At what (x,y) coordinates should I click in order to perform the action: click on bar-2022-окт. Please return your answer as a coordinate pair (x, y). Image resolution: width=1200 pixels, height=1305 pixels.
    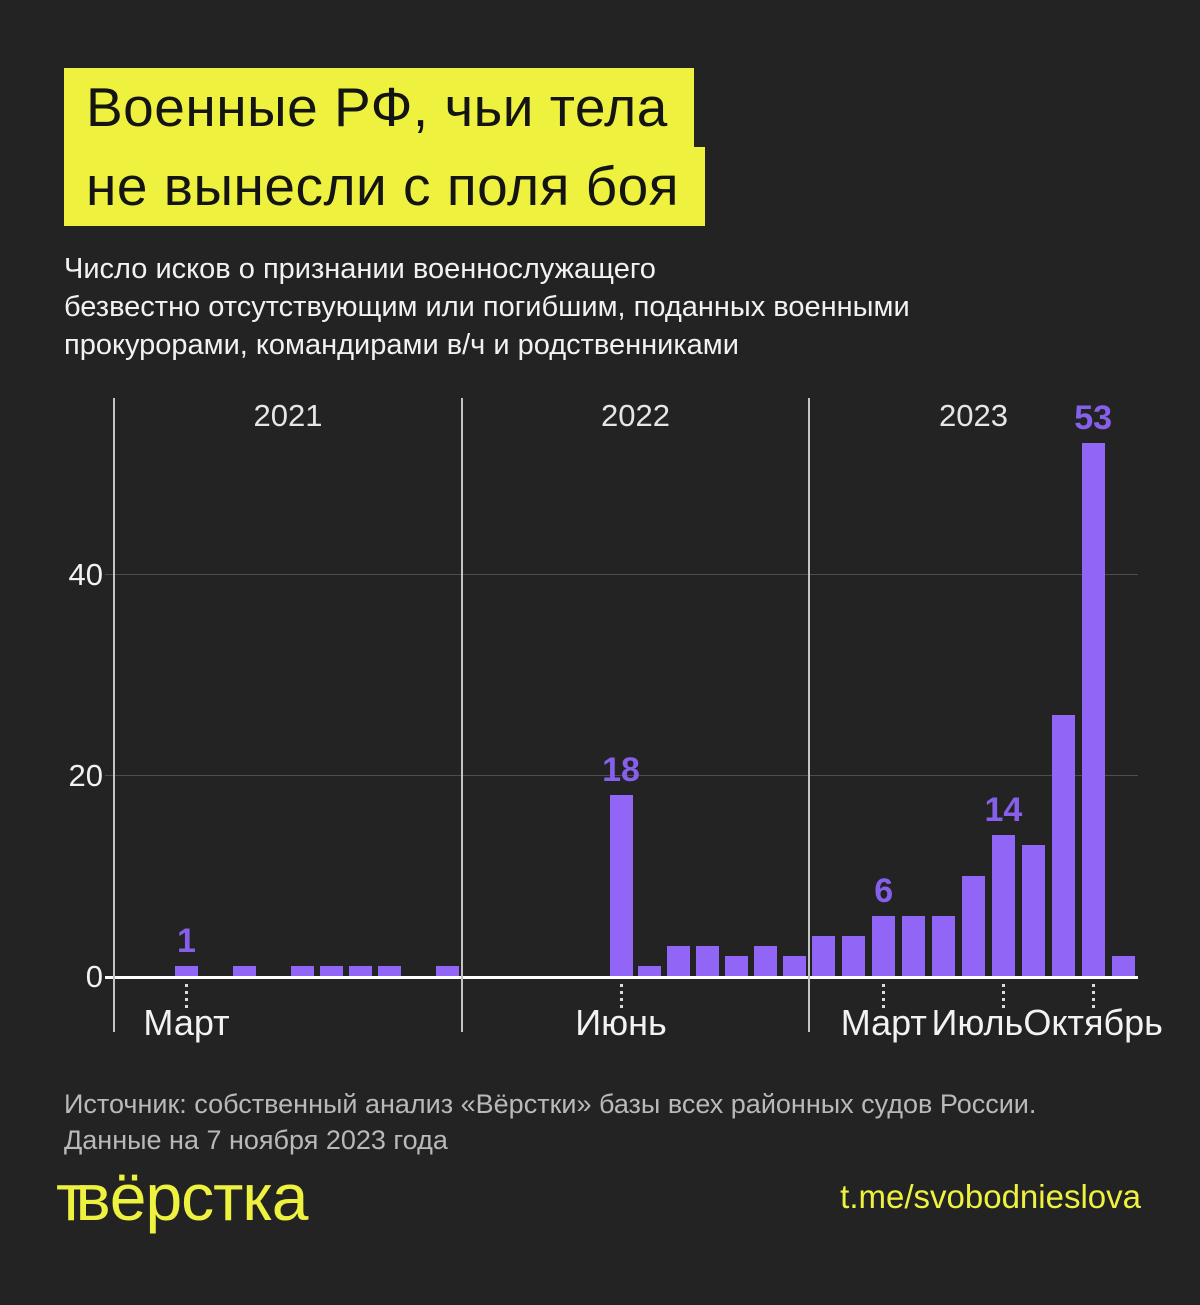
    Looking at the image, I should click on (737, 965).